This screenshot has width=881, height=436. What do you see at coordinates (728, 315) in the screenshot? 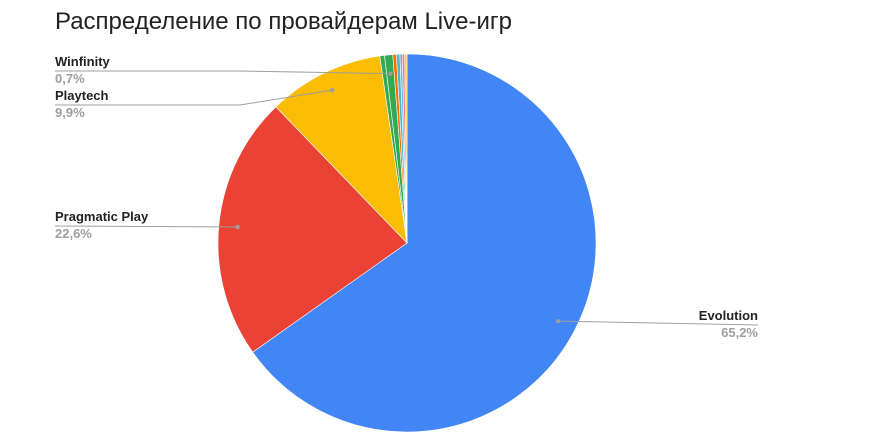
I see `slice-label-name: Evolution` at bounding box center [728, 315].